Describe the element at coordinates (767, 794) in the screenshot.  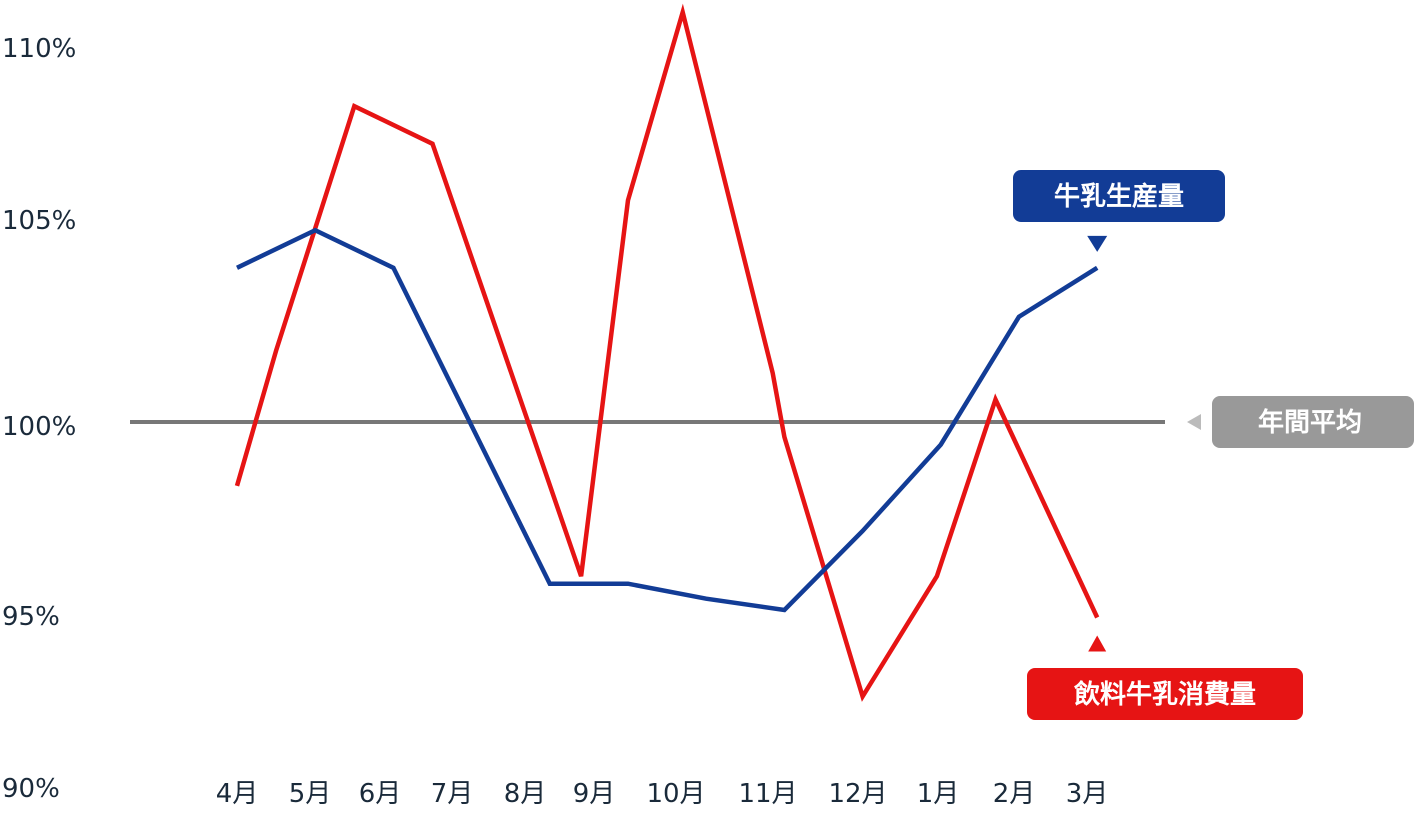
I see `x-tick-label: 11月` at that location.